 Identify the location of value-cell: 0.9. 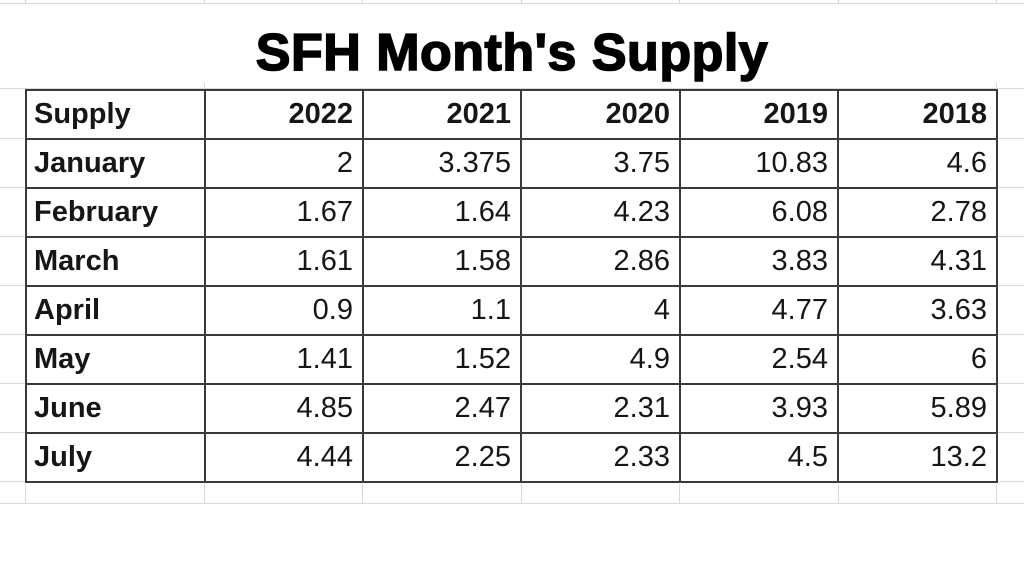
(284, 310).